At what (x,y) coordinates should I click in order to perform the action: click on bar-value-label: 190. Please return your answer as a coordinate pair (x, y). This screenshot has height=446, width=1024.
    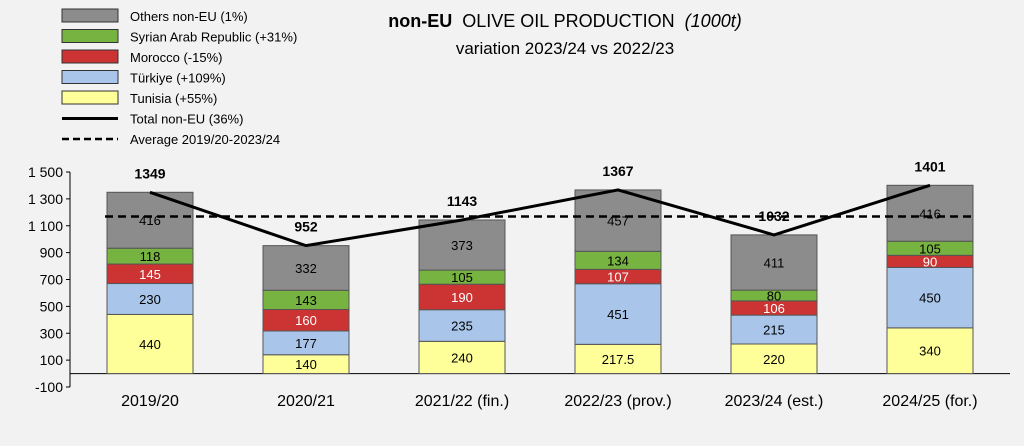
    Looking at the image, I should click on (462, 297).